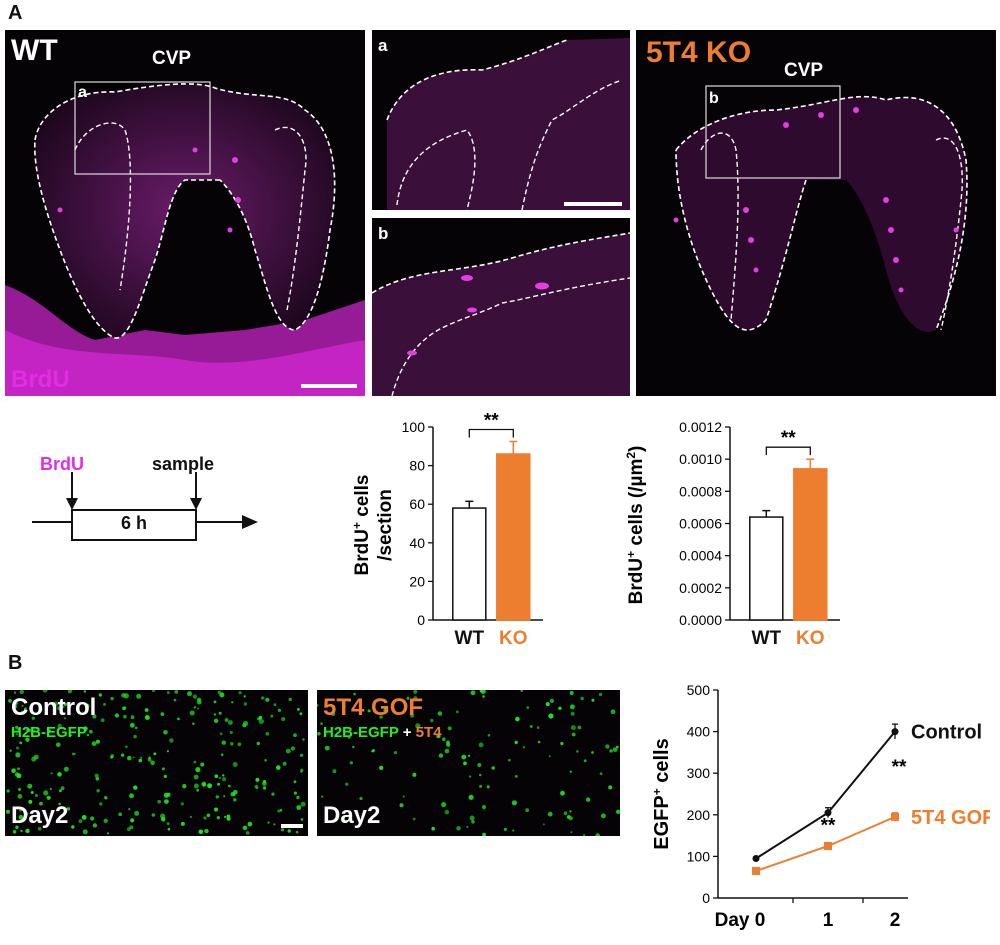 This screenshot has height=945, width=1000. Describe the element at coordinates (820, 208) in the screenshot. I see `ko-tissue-illustration` at that location.